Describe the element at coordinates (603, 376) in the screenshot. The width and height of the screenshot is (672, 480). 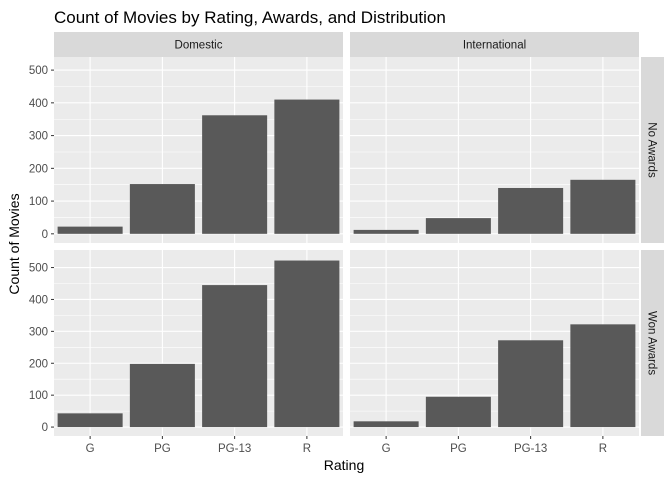
I see `bar-won-awards-international-r` at that location.